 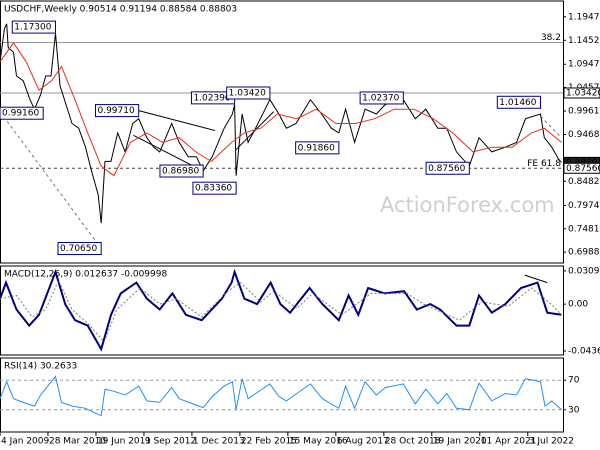 I want to click on annotation-label: 0.99710, so click(x=115, y=111).